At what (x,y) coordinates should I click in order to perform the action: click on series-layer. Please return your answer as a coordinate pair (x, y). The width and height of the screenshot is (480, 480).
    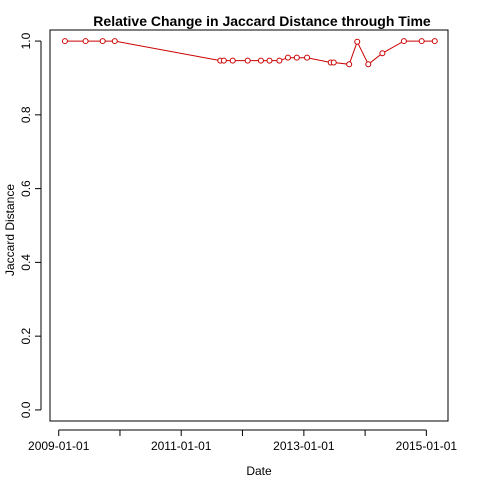
    Looking at the image, I should click on (249, 53).